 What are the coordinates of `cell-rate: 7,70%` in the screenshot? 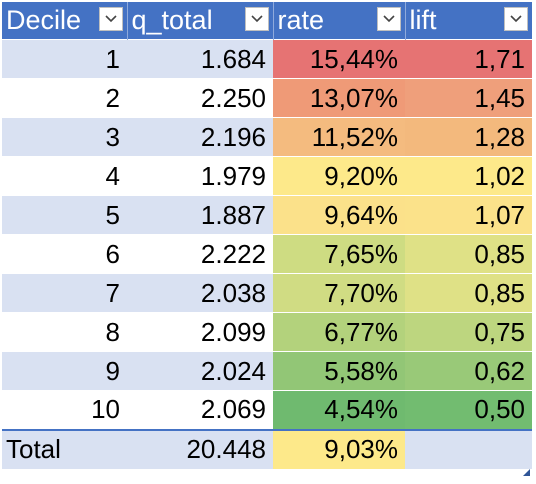 It's located at (339, 293).